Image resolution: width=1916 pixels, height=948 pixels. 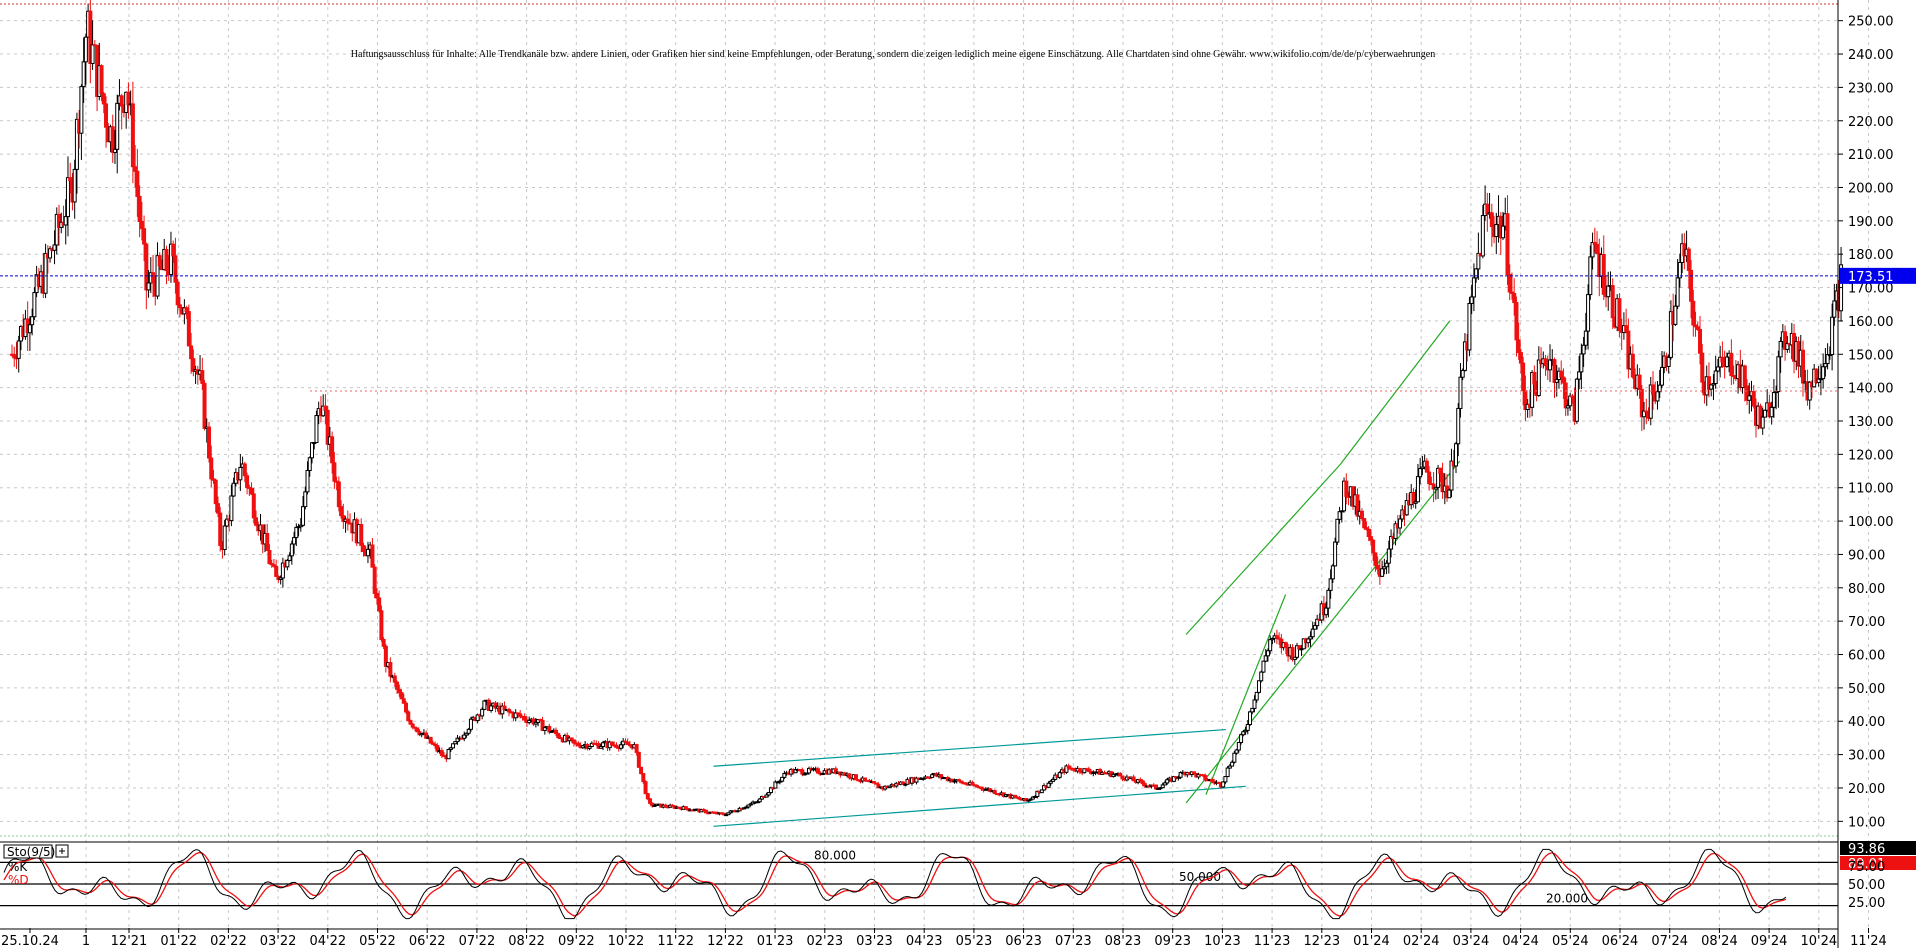 I want to click on x-tick-label: 12'21, so click(x=129, y=941).